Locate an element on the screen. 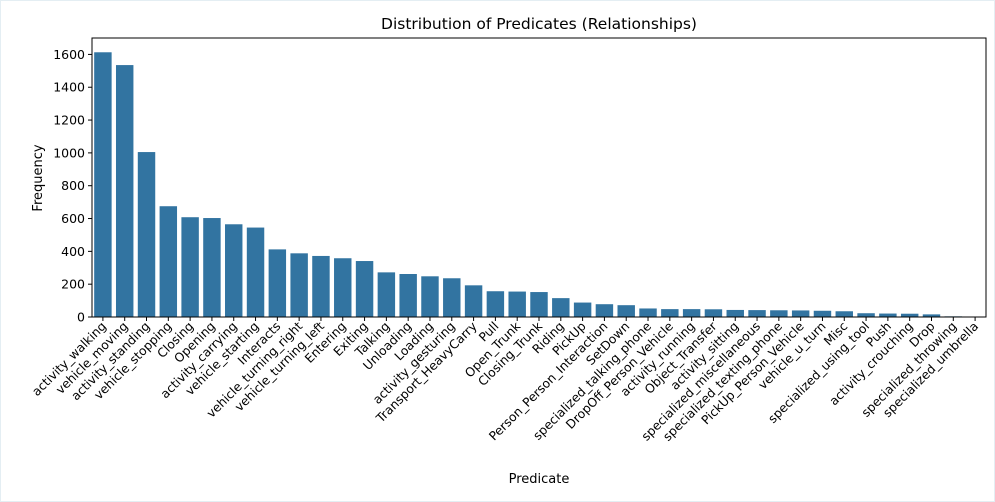  bar-specialized-talking-phone is located at coordinates (648, 312).